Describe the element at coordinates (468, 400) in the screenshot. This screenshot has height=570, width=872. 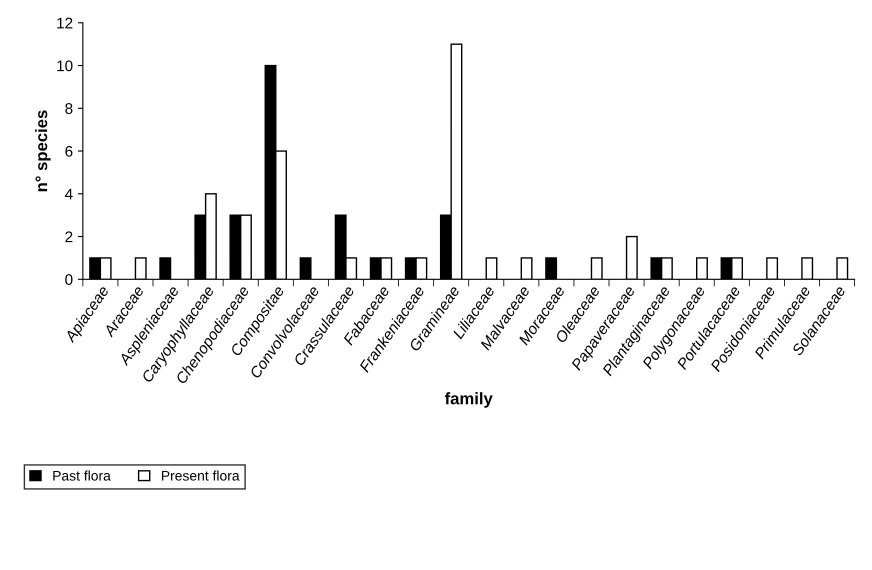
I see `x-axis-title: family` at that location.